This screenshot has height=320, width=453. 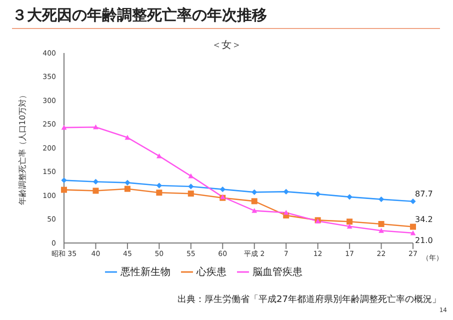 I want to click on legend-label: 脳血管疾患, so click(x=277, y=272).